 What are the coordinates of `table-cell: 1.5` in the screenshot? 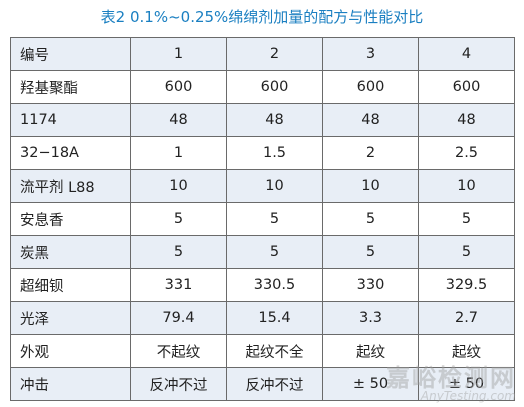 It's located at (274, 153).